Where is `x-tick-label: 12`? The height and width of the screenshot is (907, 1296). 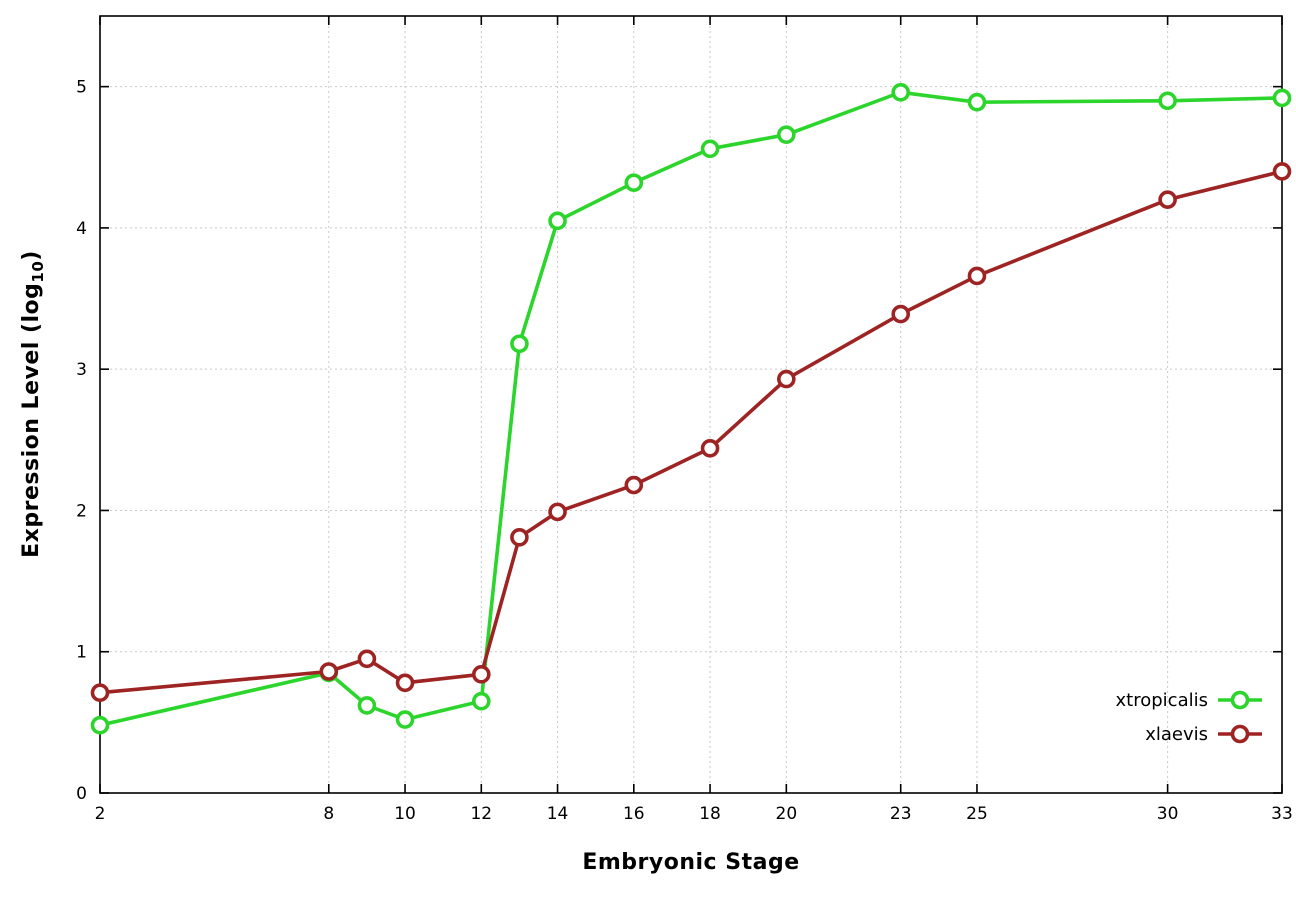
x-tick-label: 12 is located at coordinates (481, 814).